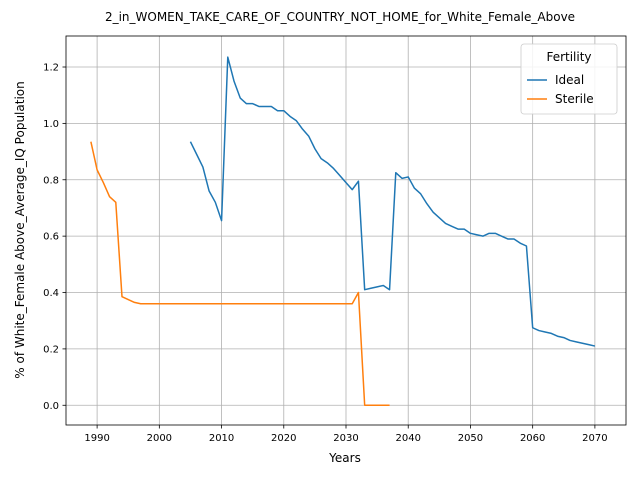 The image size is (640, 480). What do you see at coordinates (221, 438) in the screenshot?
I see `x-tick-label: 2010` at bounding box center [221, 438].